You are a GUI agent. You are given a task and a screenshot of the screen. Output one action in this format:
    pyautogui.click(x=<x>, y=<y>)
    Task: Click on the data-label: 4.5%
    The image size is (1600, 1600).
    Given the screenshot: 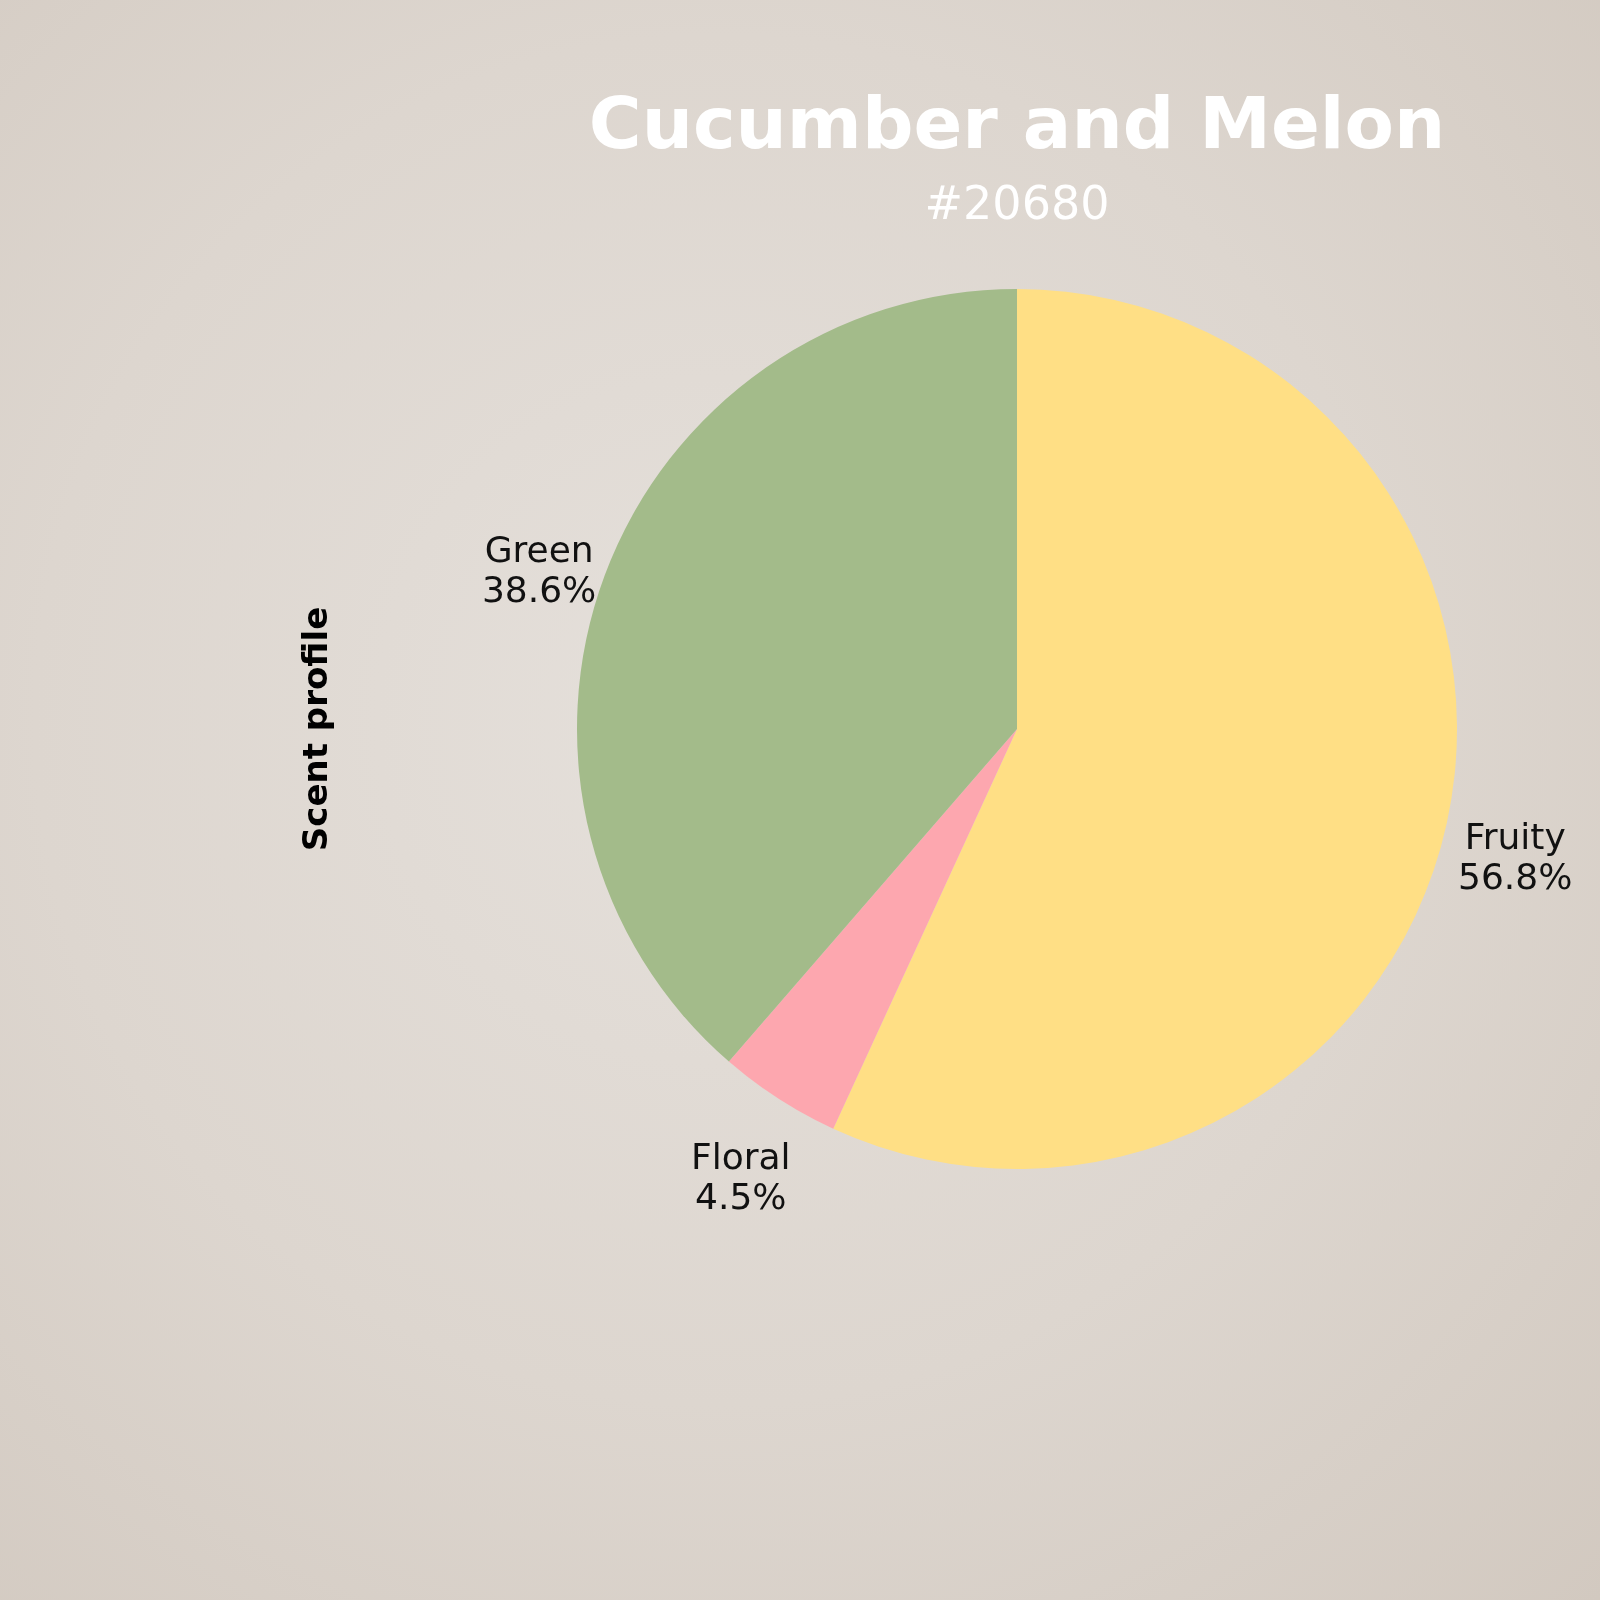 What is the action you would take?
    pyautogui.click(x=741, y=1196)
    